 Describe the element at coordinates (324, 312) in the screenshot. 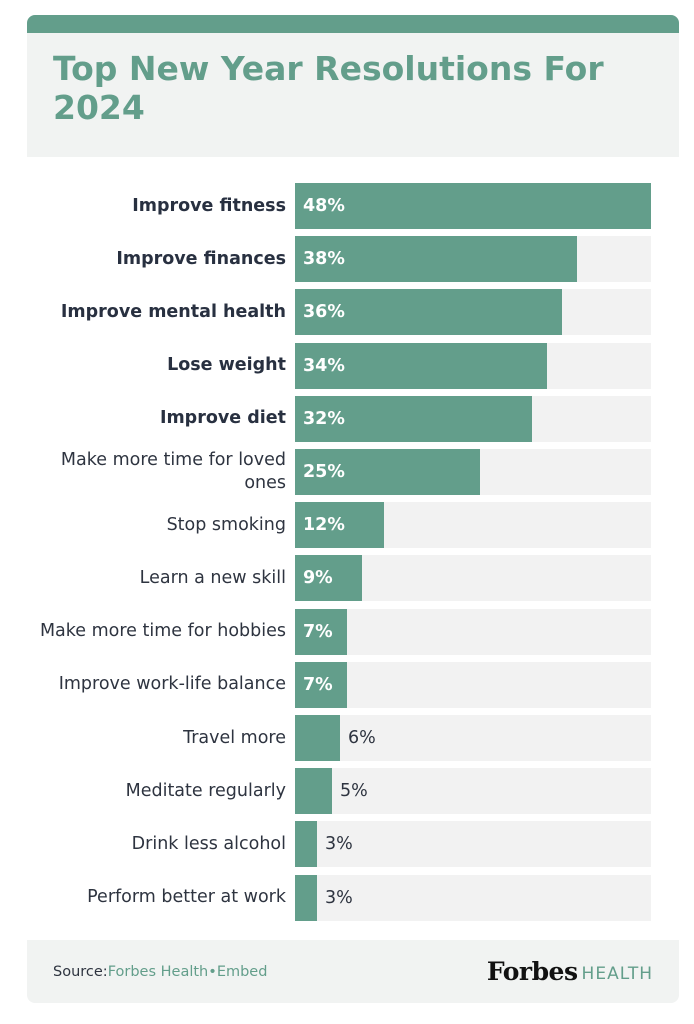

I see `value-label: 36%` at that location.